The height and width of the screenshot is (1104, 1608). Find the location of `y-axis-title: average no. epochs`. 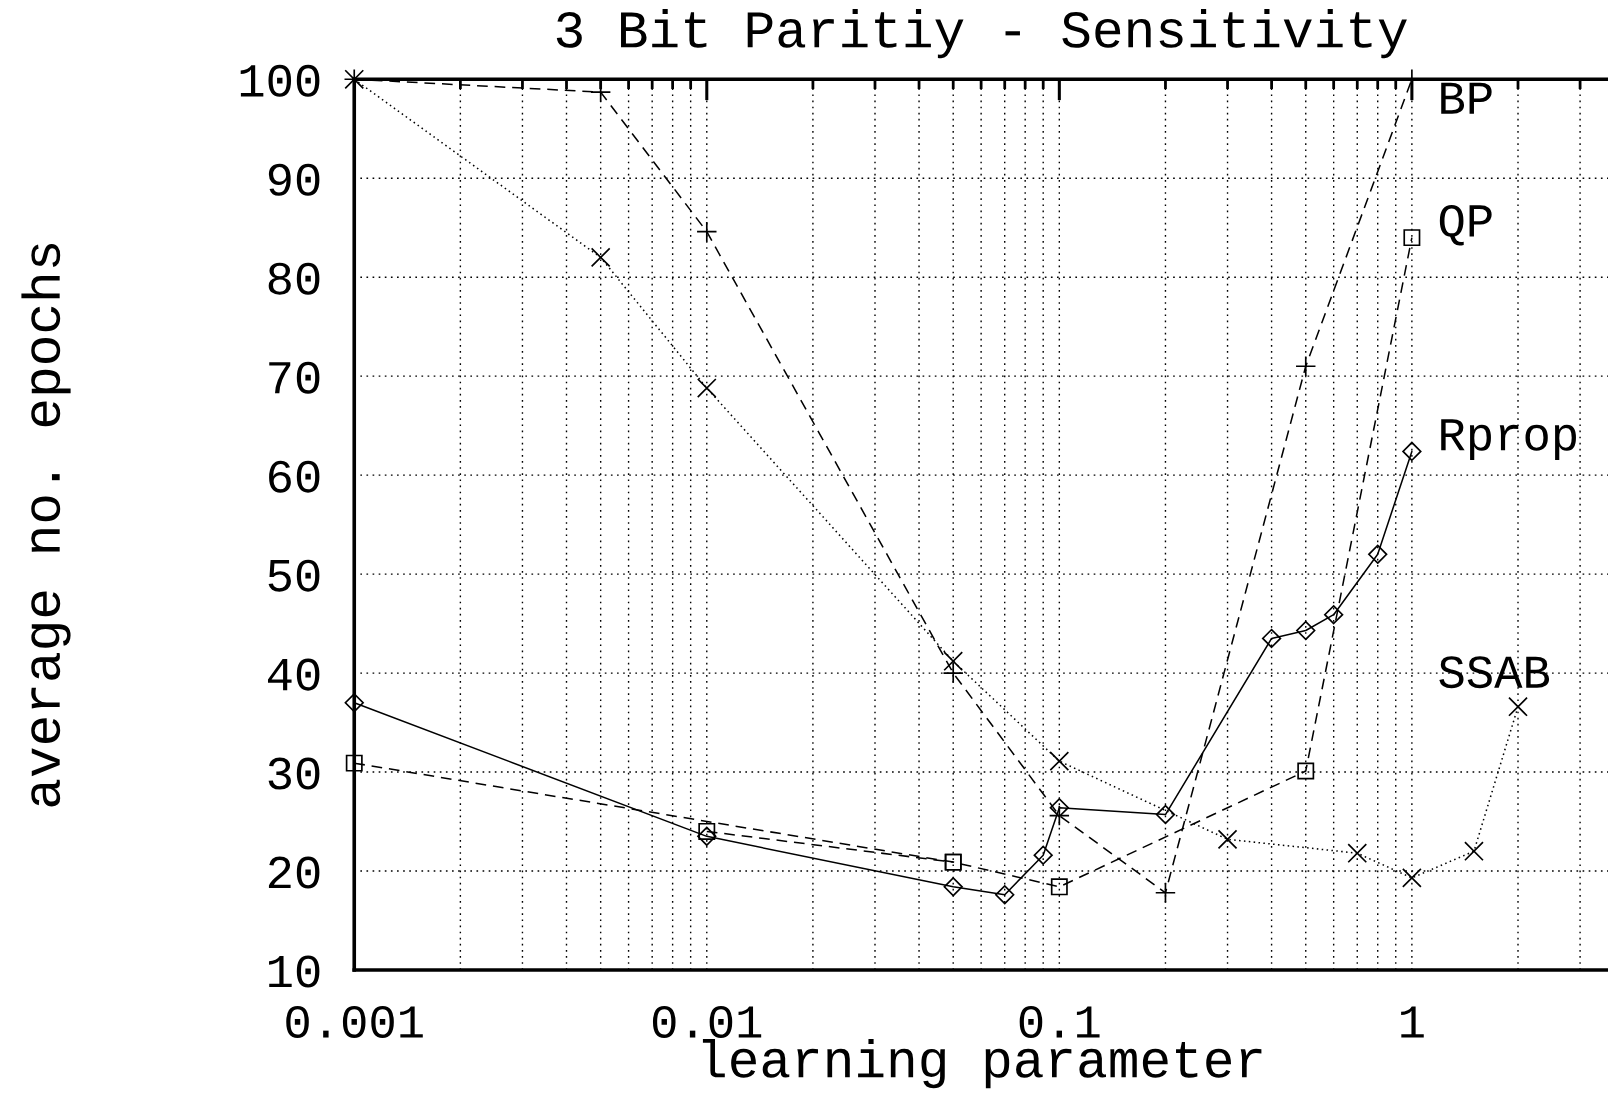

y-axis-title: average no. epochs is located at coordinates (46, 525).